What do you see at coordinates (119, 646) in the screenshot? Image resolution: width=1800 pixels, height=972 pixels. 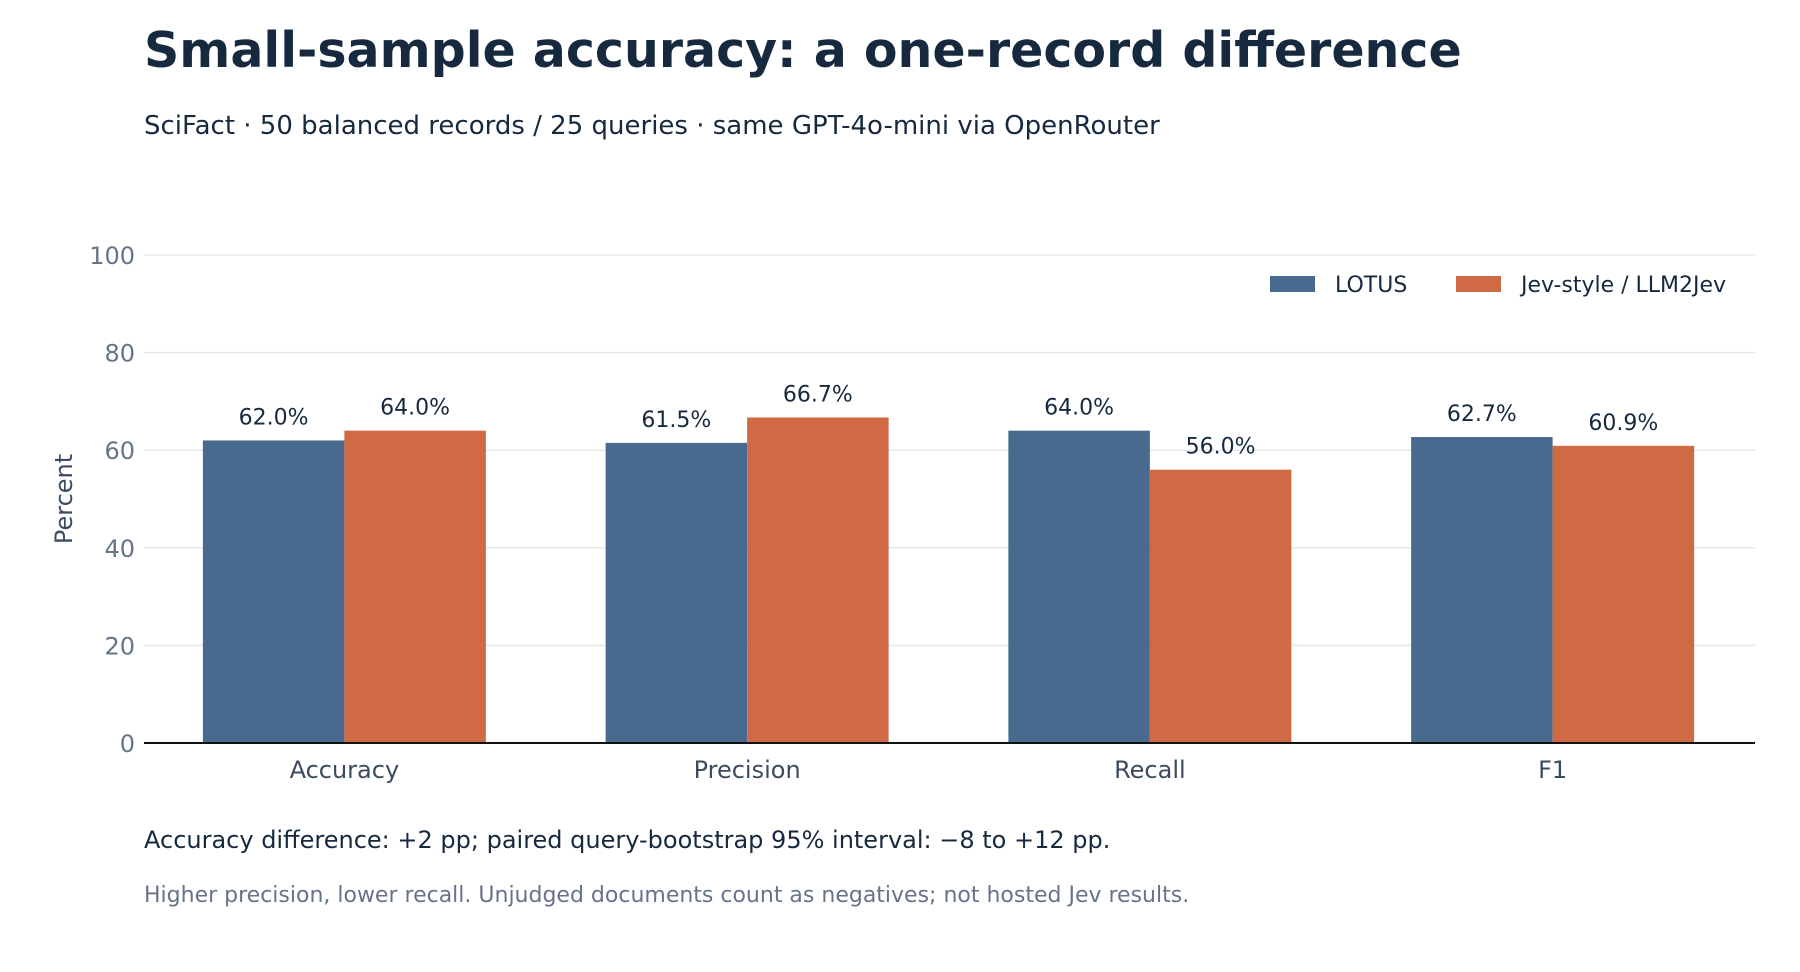 I see `y-tick-label: 20` at bounding box center [119, 646].